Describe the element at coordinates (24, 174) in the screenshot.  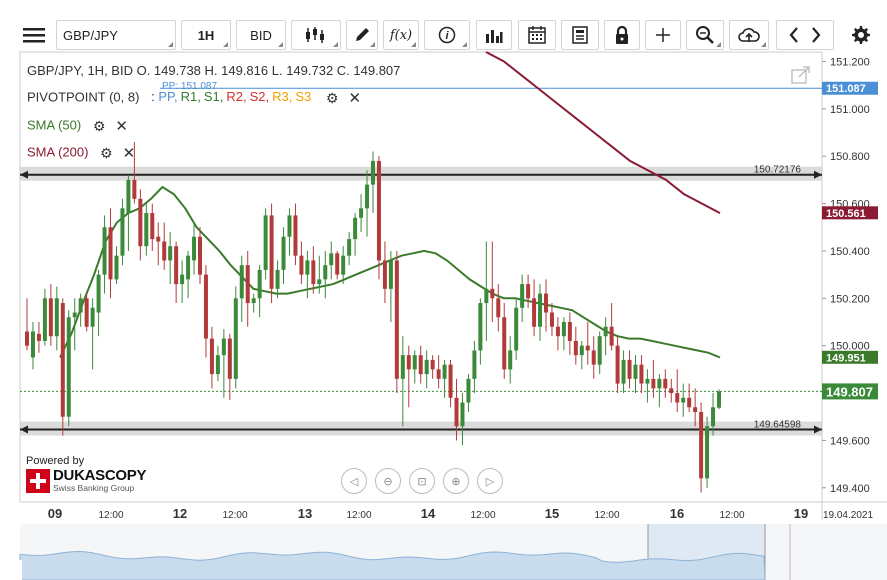
I see `level-arrow-left` at that location.